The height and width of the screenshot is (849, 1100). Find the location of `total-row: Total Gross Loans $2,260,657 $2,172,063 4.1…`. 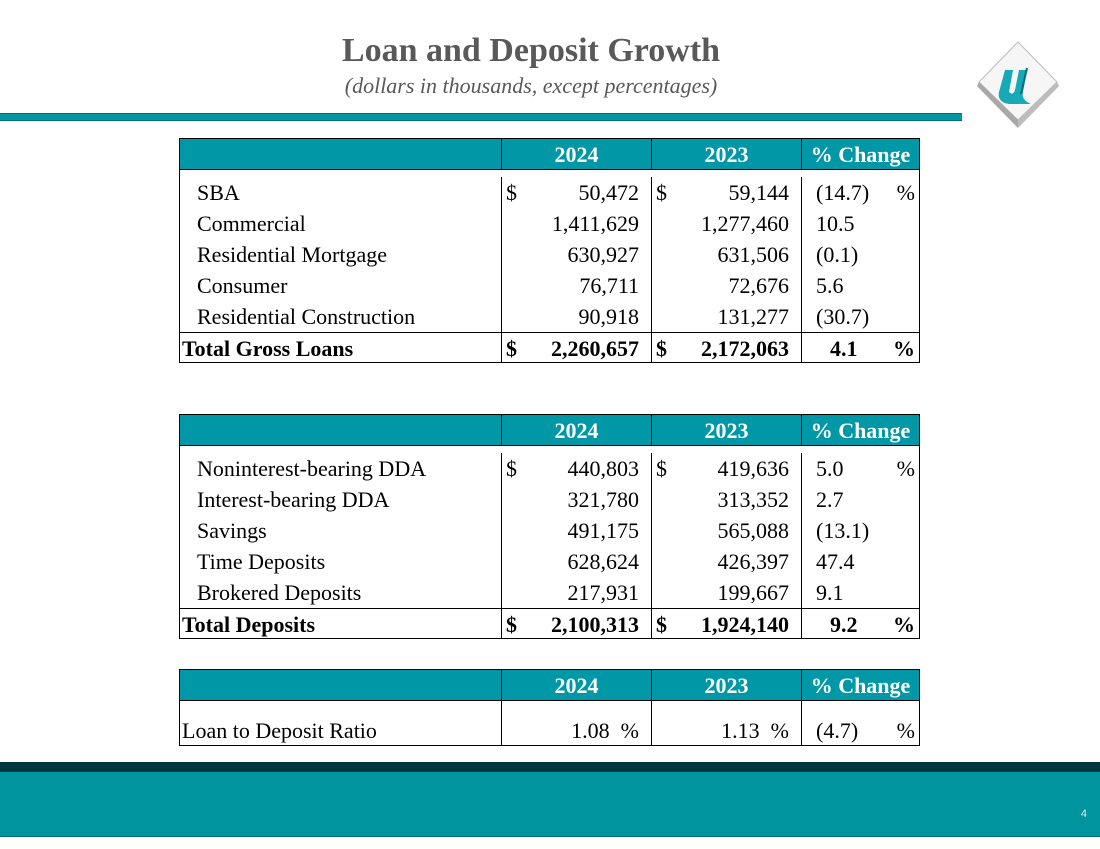

total-row: Total Gross Loans $2,260,657 $2,172,063 4.1… is located at coordinates (549, 347).